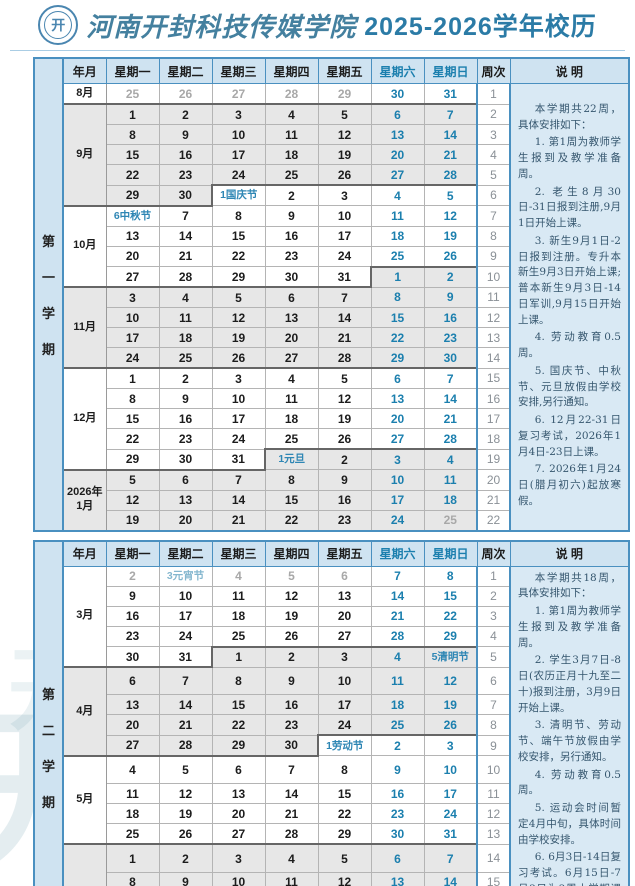 Image resolution: width=635 pixels, height=886 pixels. What do you see at coordinates (84, 94) in the screenshot?
I see `month-cell: 8月` at bounding box center [84, 94].